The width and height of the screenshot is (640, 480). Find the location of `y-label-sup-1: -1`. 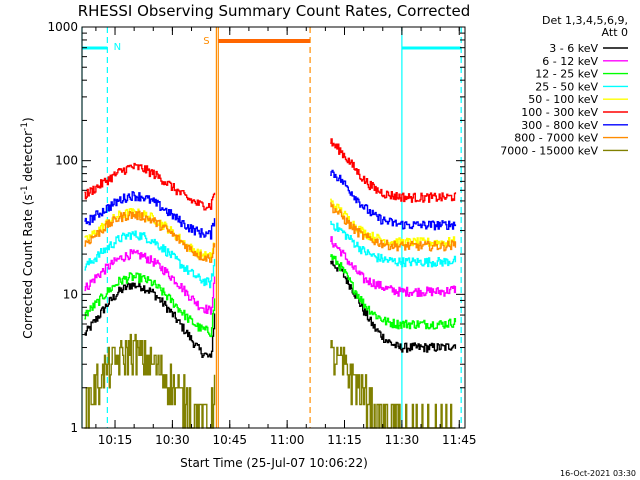

y-label-sup-1: -1 is located at coordinates (25, 189).